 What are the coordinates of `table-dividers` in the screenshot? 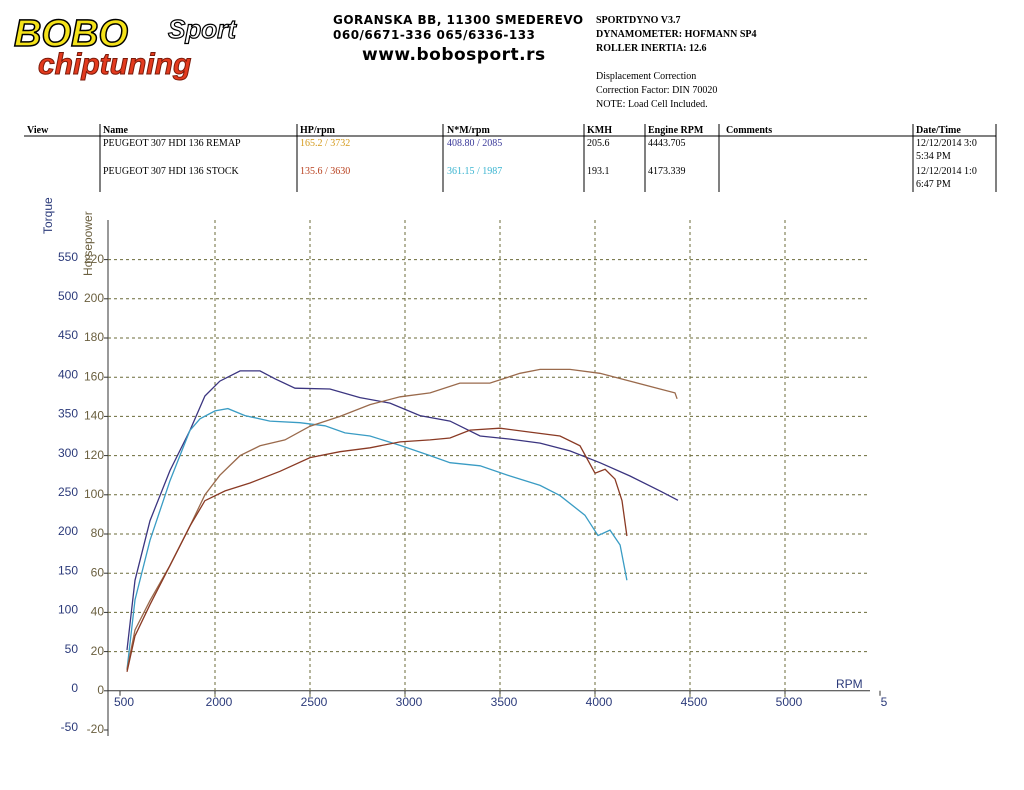 It's located at (548, 158).